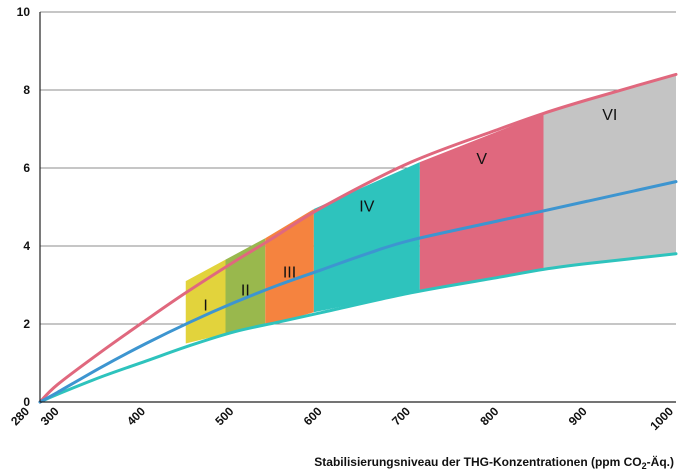 Image resolution: width=678 pixels, height=475 pixels. I want to click on band-label-V: V, so click(481, 159).